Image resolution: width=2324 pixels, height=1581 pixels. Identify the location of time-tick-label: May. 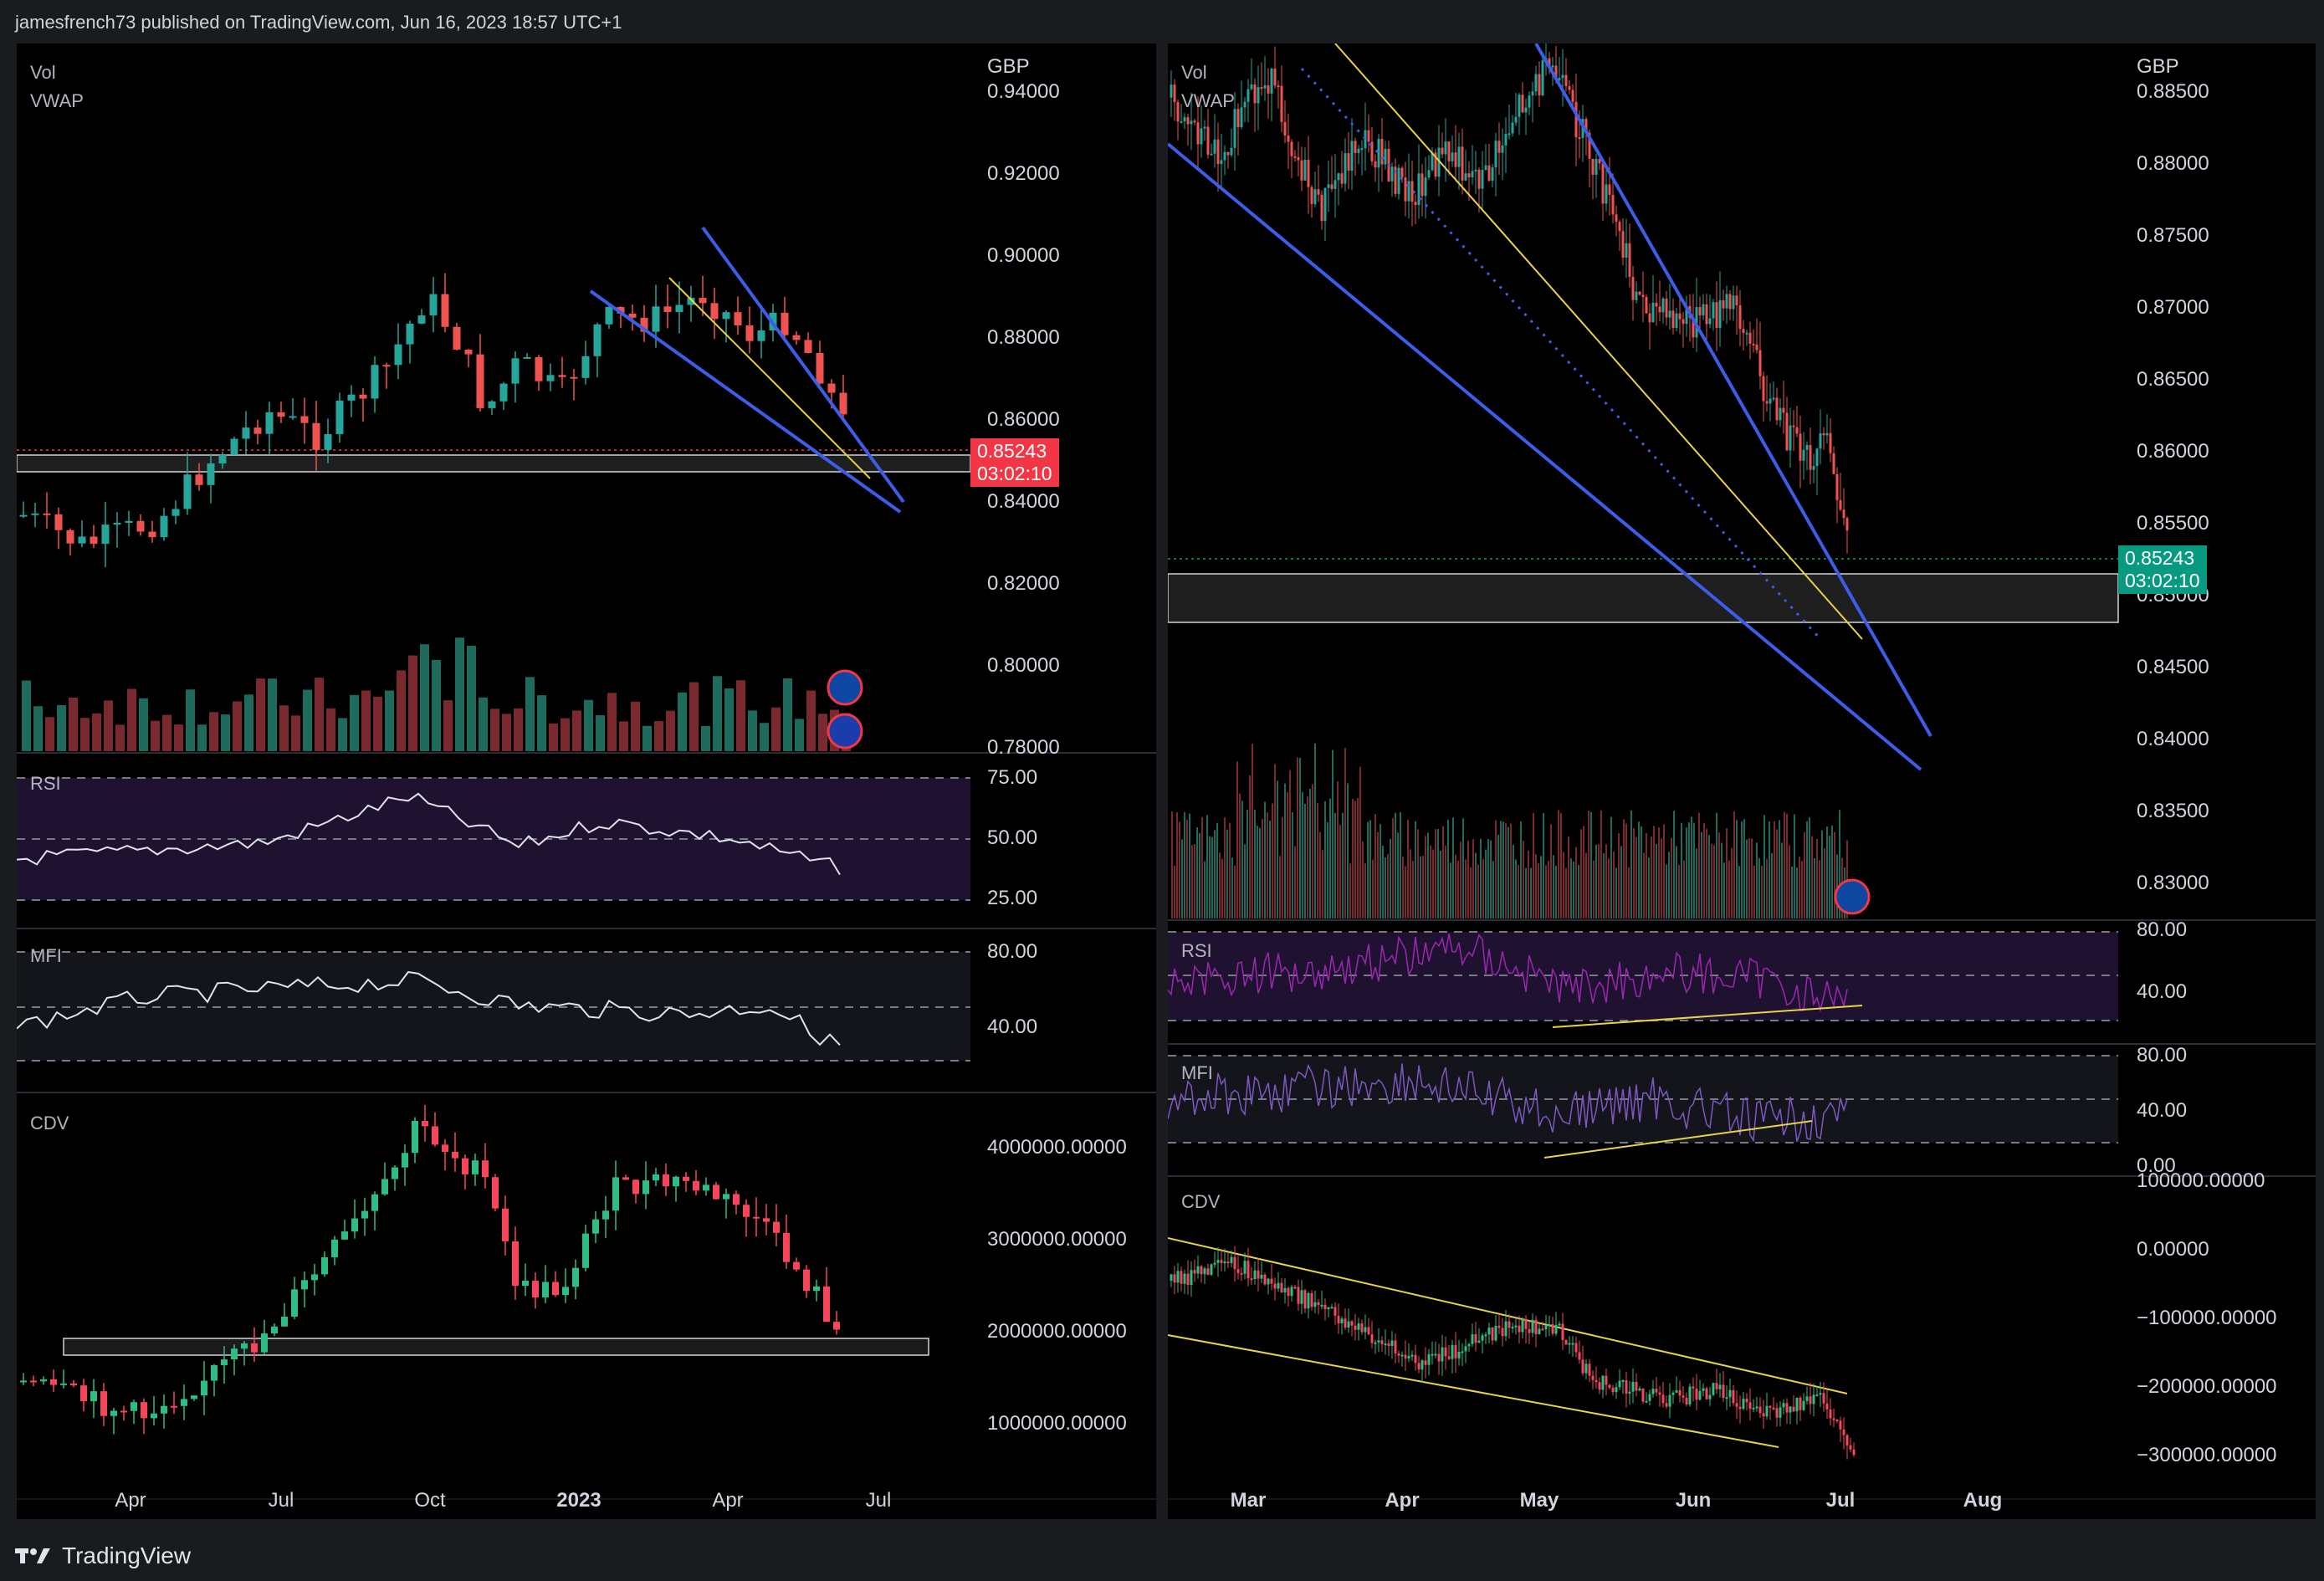
(1539, 1501).